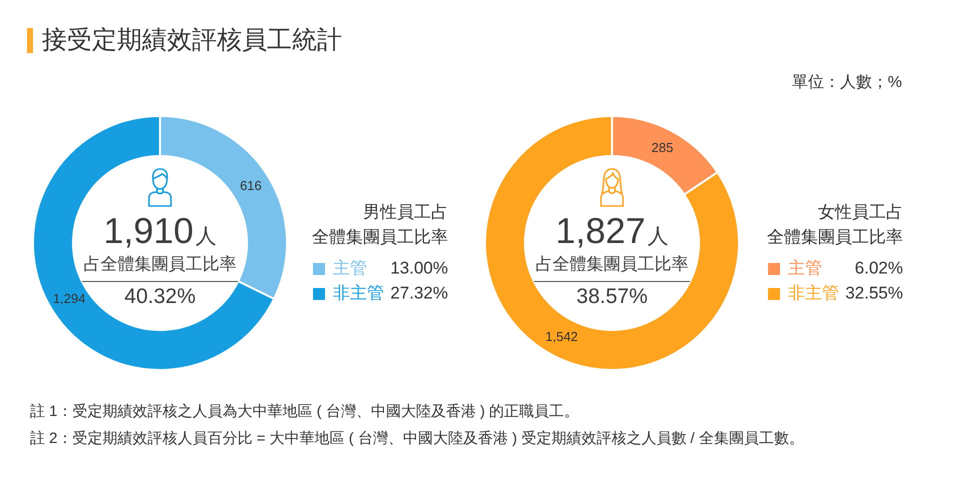  I want to click on data-label: 1,294, so click(69, 298).